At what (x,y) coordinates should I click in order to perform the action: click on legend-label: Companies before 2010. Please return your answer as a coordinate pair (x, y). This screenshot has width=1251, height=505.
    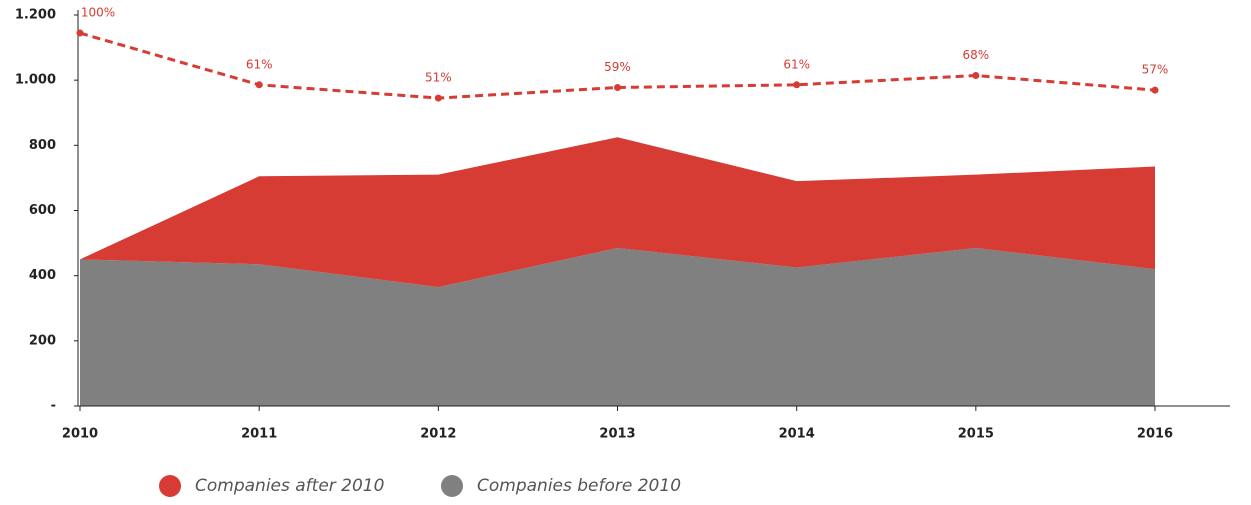
    Looking at the image, I should click on (579, 486).